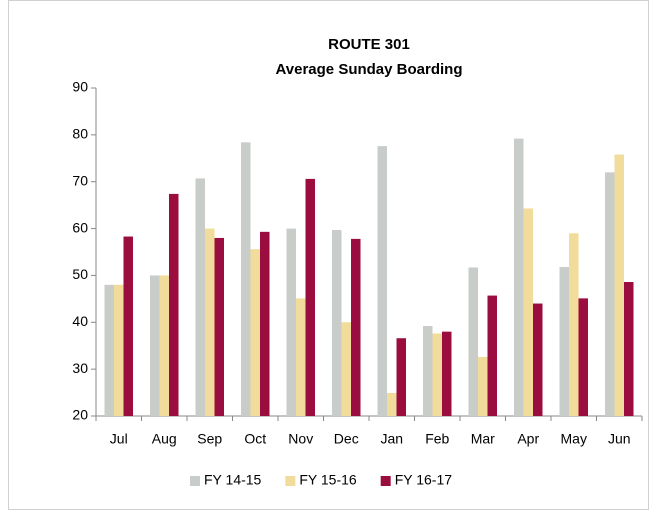 The image size is (654, 510). I want to click on x-tick-label: May, so click(574, 439).